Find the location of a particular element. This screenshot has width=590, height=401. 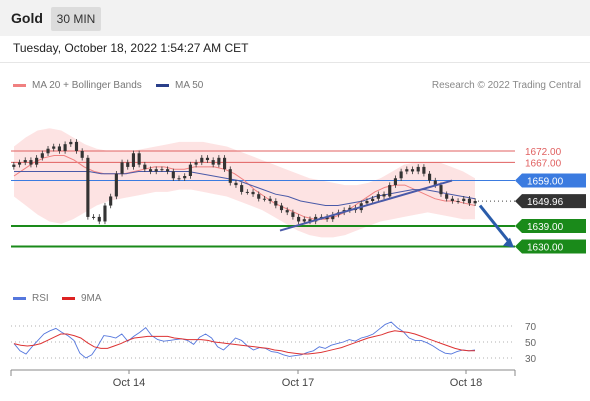

header-bar: Gold 30 MIN is located at coordinates (295, 18).